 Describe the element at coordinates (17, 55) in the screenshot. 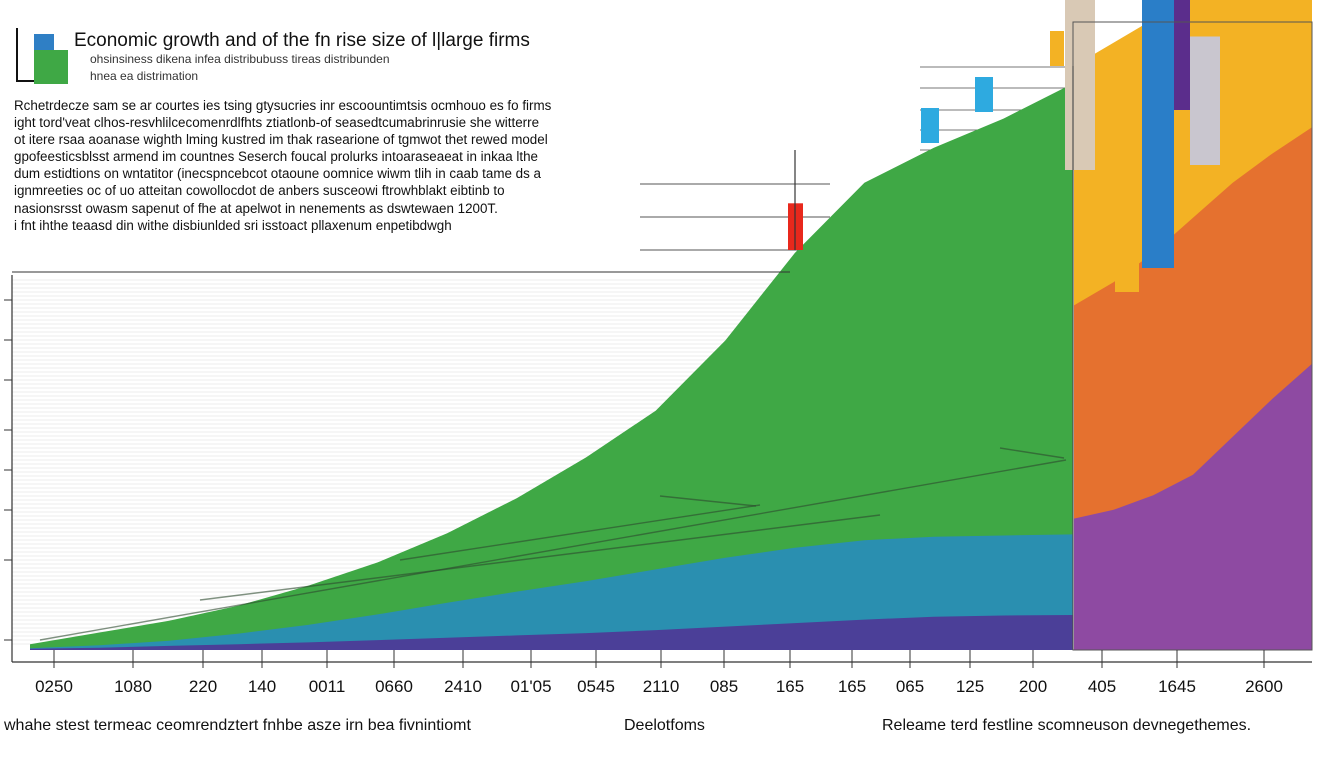

I see `legend-marker` at that location.